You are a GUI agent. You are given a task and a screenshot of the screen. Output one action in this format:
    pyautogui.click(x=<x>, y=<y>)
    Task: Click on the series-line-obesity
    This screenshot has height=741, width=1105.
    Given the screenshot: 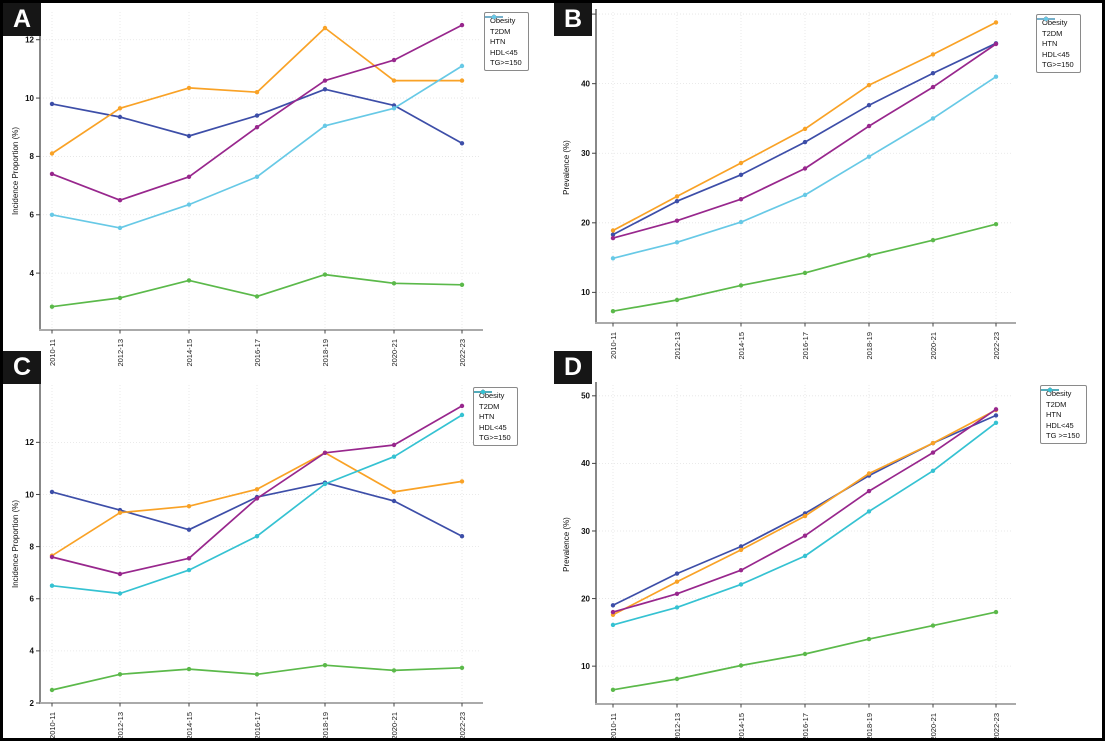 What is the action you would take?
    pyautogui.click(x=804, y=510)
    